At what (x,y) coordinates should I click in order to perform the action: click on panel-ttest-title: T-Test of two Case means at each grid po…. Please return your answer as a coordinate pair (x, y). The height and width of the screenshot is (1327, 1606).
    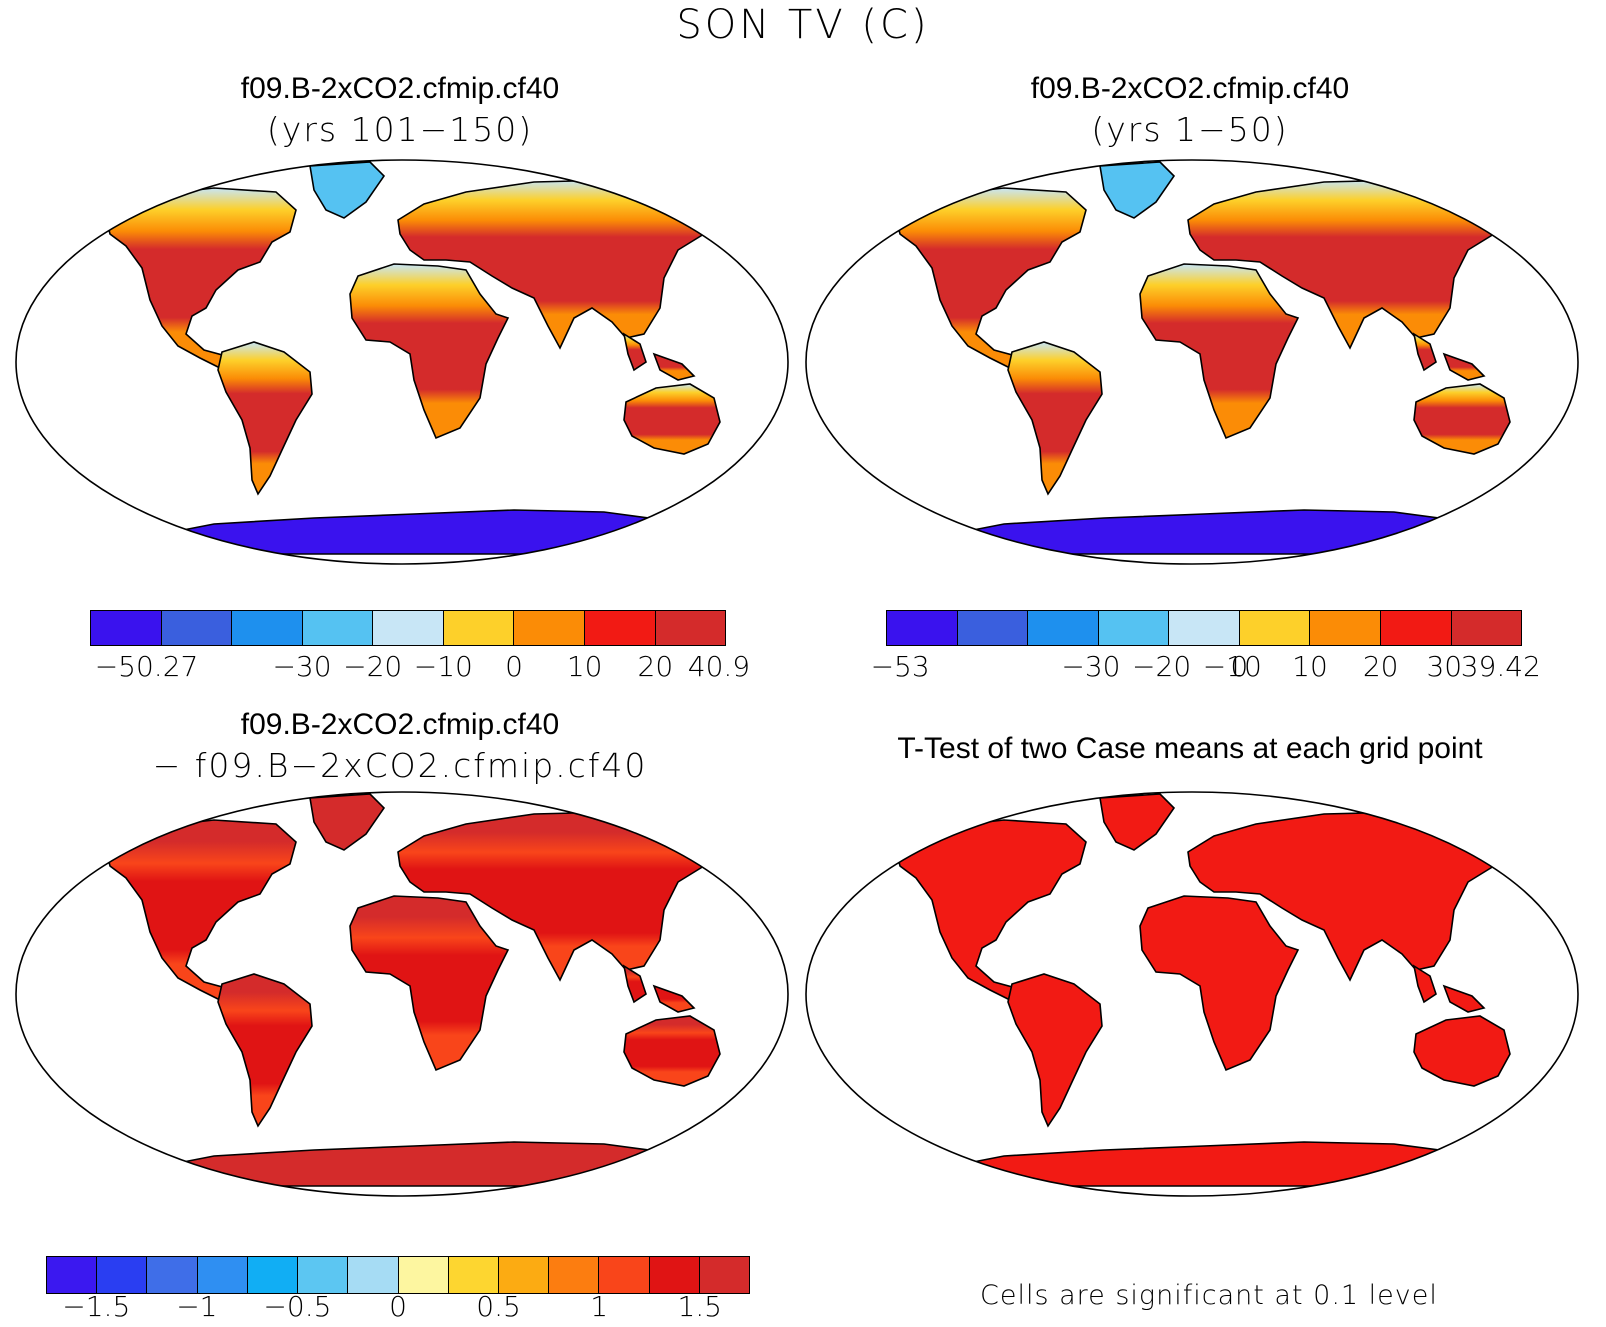
    Looking at the image, I should click on (1190, 748).